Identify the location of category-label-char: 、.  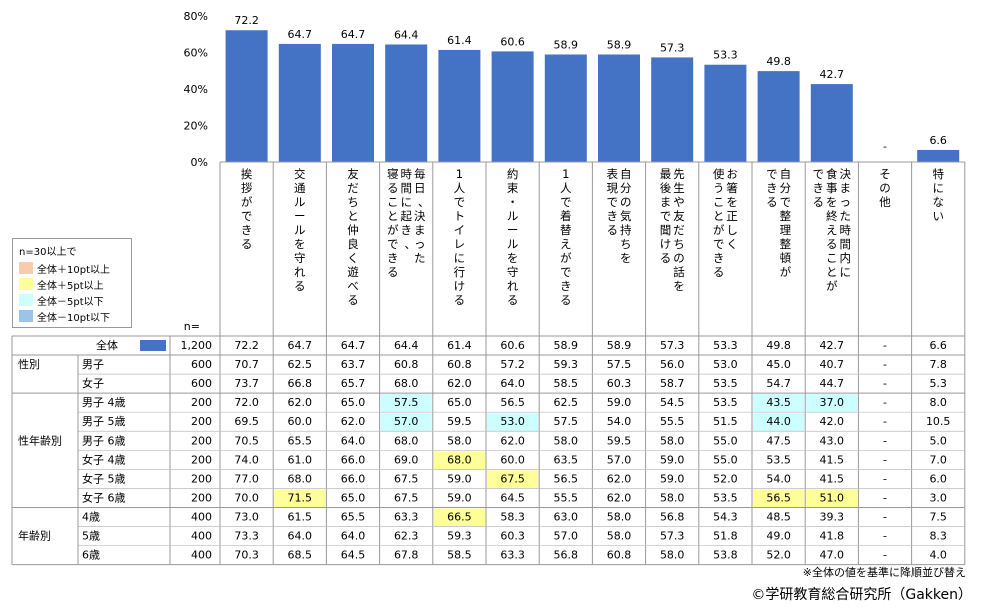
(424, 202).